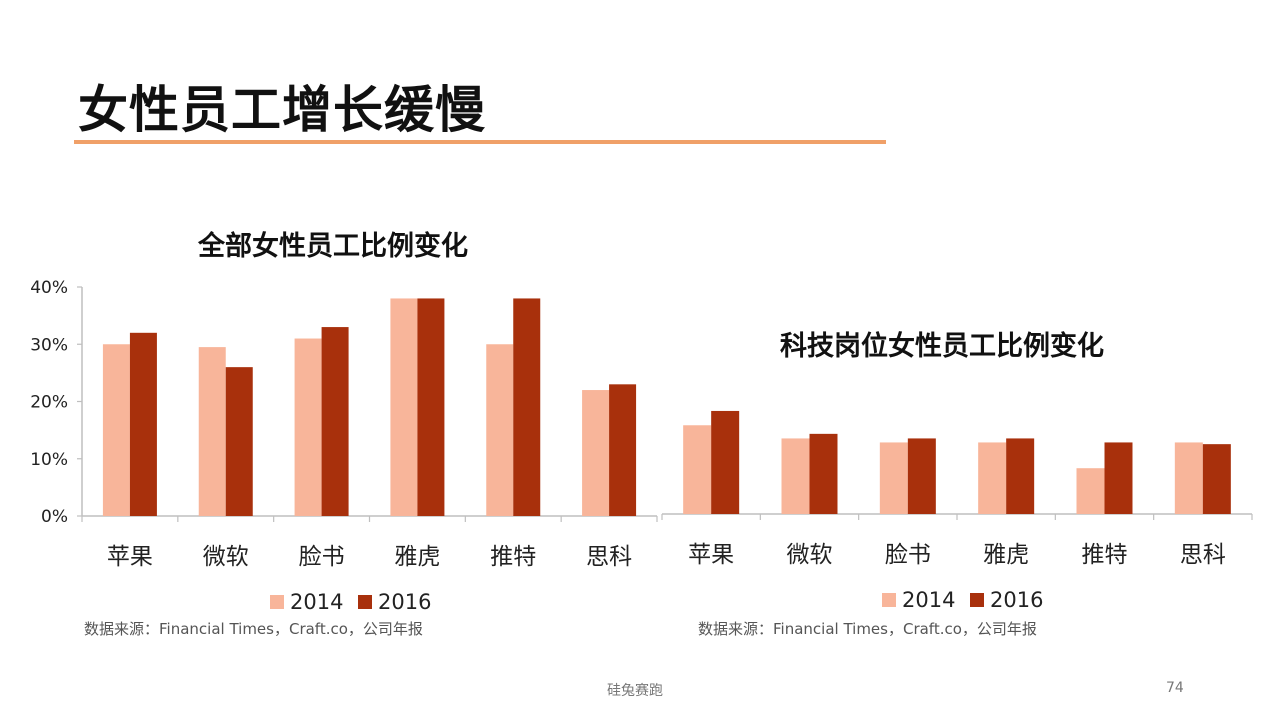  Describe the element at coordinates (942, 346) in the screenshot. I see `chart2-title: 科技岗位女性员工比例变化` at that location.